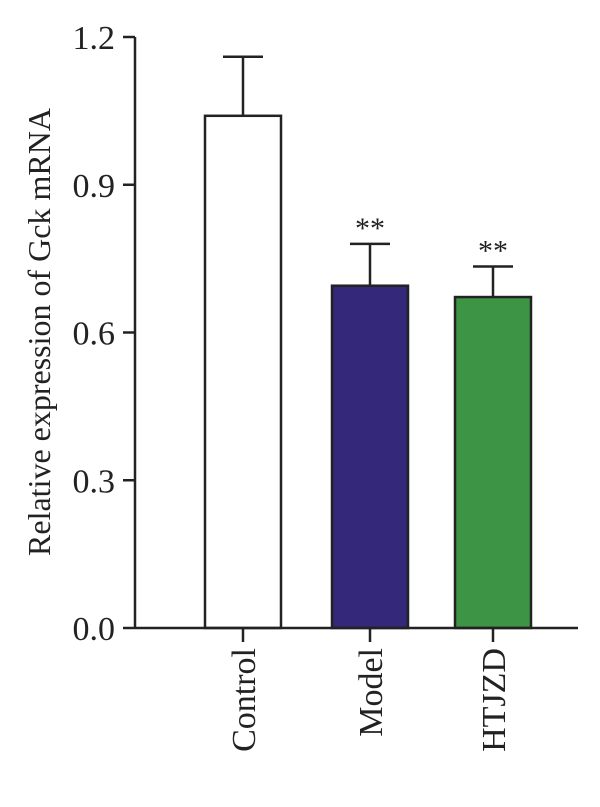 This screenshot has width=600, height=807. What do you see at coordinates (94, 38) in the screenshot?
I see `y-tick-label: 1.2` at bounding box center [94, 38].